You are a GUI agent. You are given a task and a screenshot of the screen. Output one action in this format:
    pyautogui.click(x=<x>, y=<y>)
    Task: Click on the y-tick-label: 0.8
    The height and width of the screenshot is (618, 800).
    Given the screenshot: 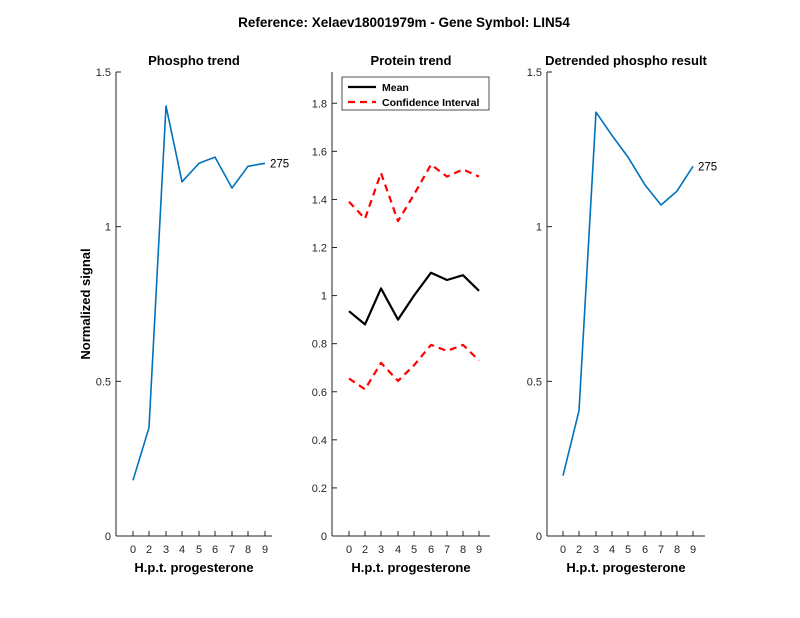 What is the action you would take?
    pyautogui.click(x=319, y=345)
    